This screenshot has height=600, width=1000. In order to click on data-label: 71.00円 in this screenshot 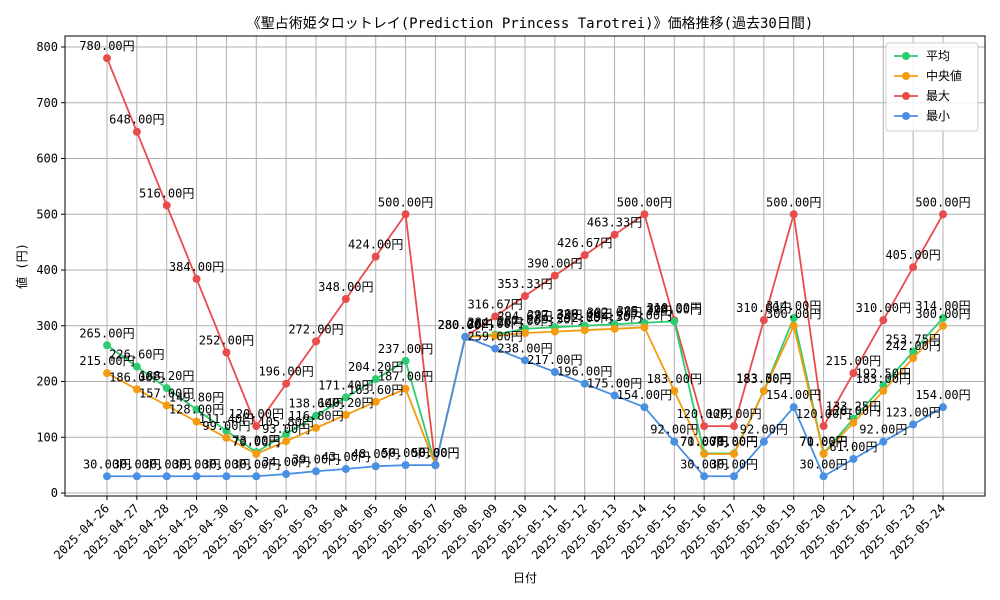, I will do `click(704, 441)`.